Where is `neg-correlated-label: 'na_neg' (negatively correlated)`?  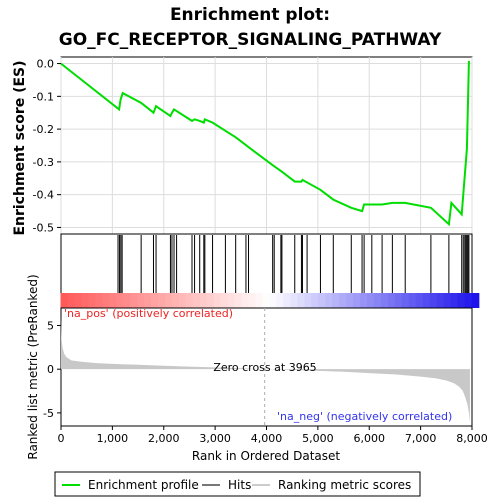
neg-correlated-label: 'na_neg' (negatively correlated) is located at coordinates (364, 416).